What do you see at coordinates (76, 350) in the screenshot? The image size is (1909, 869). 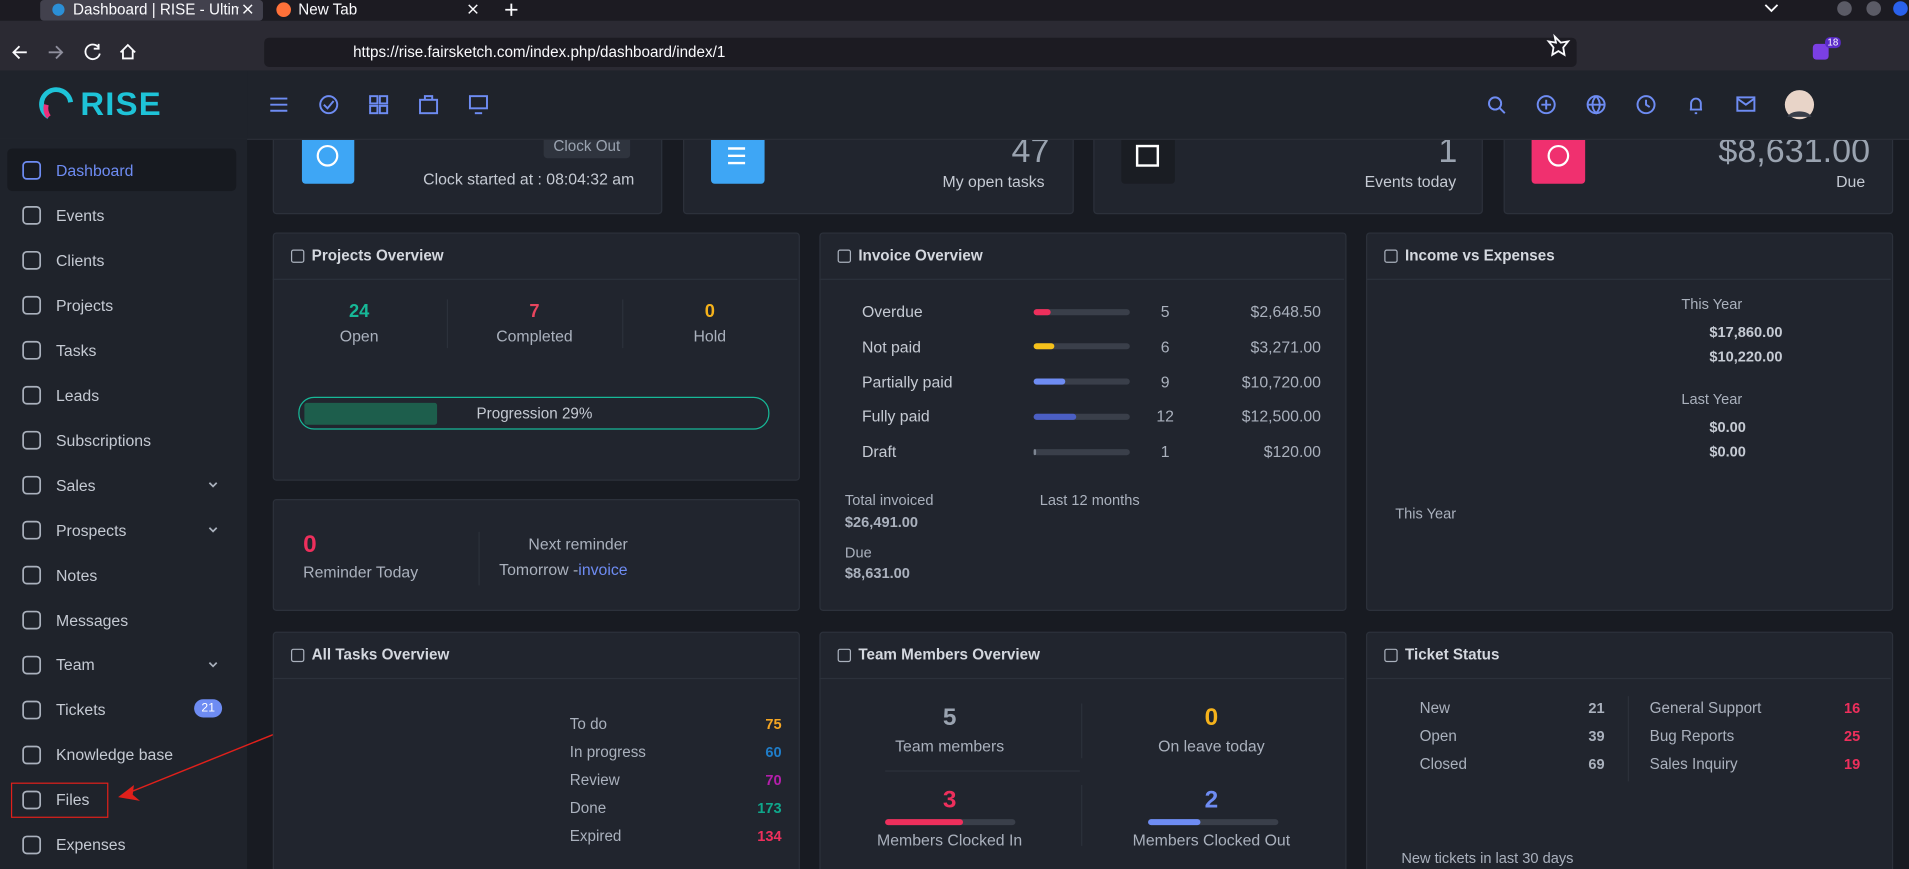 I see `sidebar-item: Tasks` at bounding box center [76, 350].